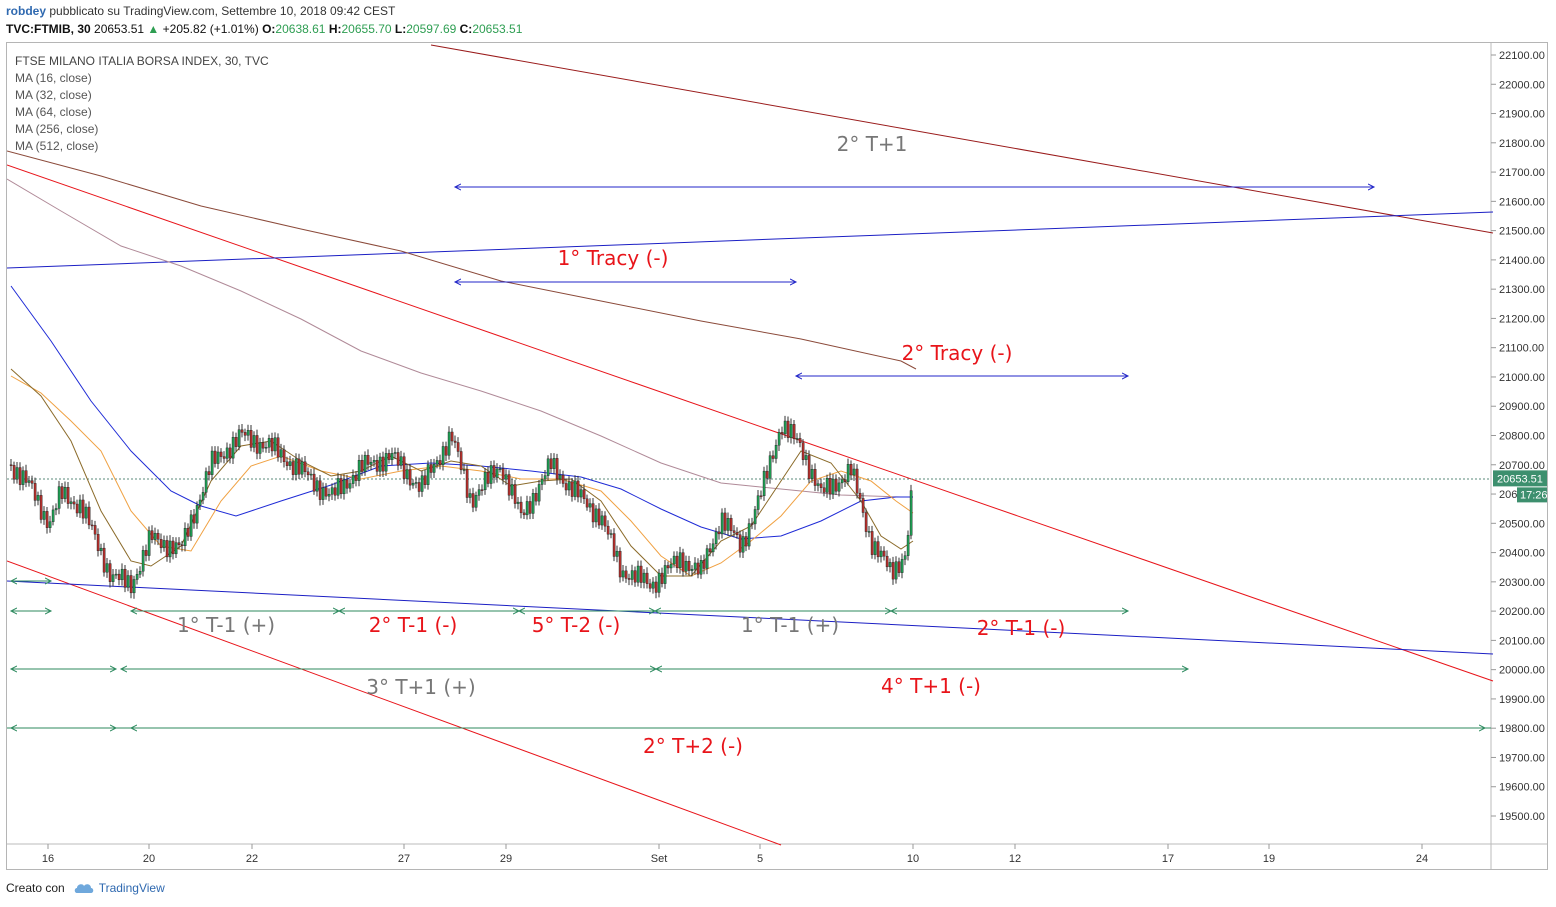 Image resolution: width=1556 pixels, height=907 pixels. What do you see at coordinates (750, 240) in the screenshot?
I see `channel-line-upper` at bounding box center [750, 240].